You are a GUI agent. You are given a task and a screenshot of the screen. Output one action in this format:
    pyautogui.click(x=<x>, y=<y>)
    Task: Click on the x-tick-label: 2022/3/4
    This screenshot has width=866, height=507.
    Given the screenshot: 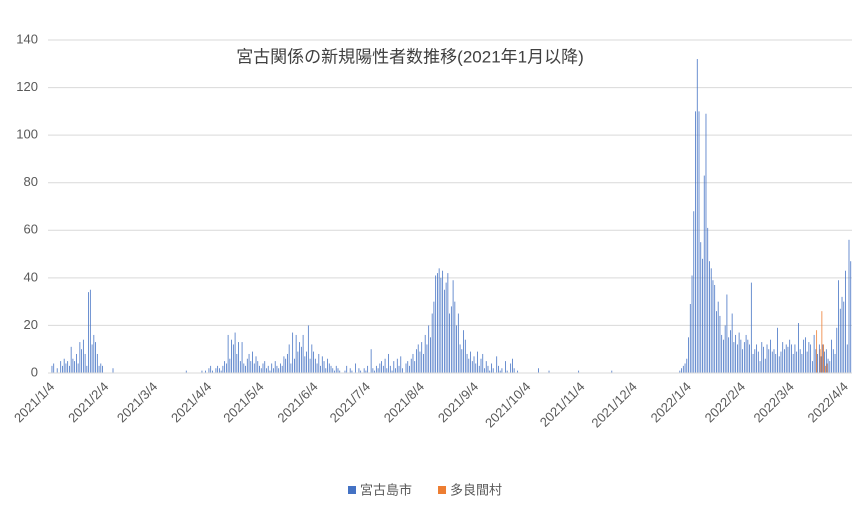 What is the action you would take?
    pyautogui.click(x=774, y=402)
    